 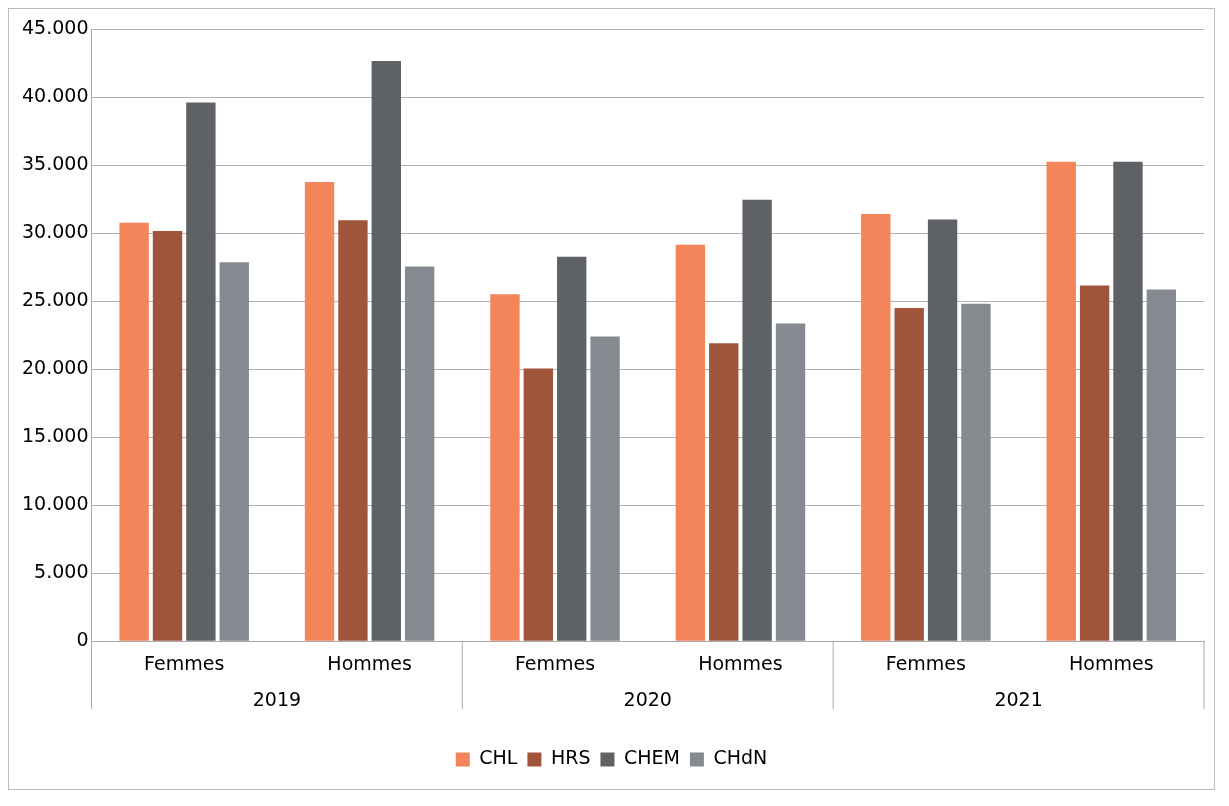 I want to click on y-tick-label: 15.000, so click(x=55, y=435).